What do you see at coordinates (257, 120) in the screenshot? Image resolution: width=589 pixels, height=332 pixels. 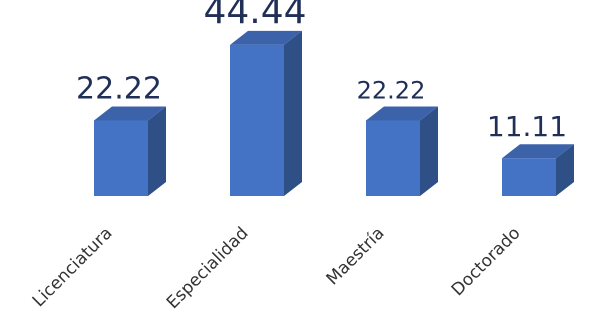 I see `bar-especialidad` at bounding box center [257, 120].